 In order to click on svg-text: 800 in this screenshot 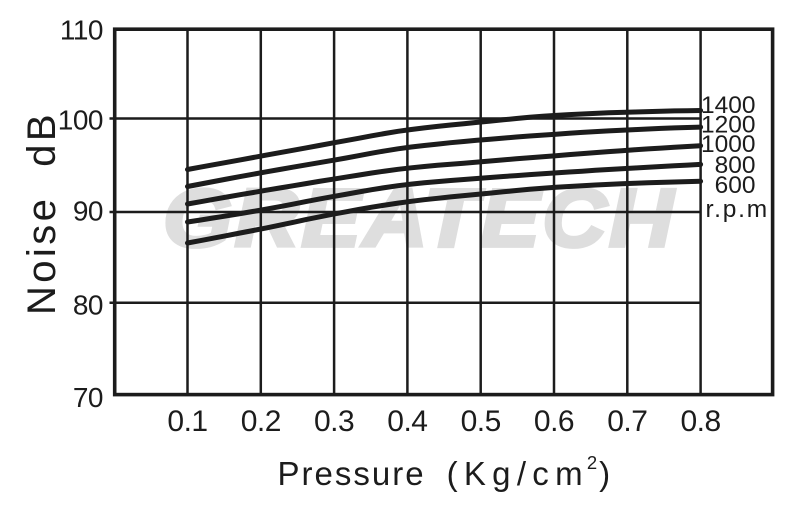, I will do `click(735, 165)`.